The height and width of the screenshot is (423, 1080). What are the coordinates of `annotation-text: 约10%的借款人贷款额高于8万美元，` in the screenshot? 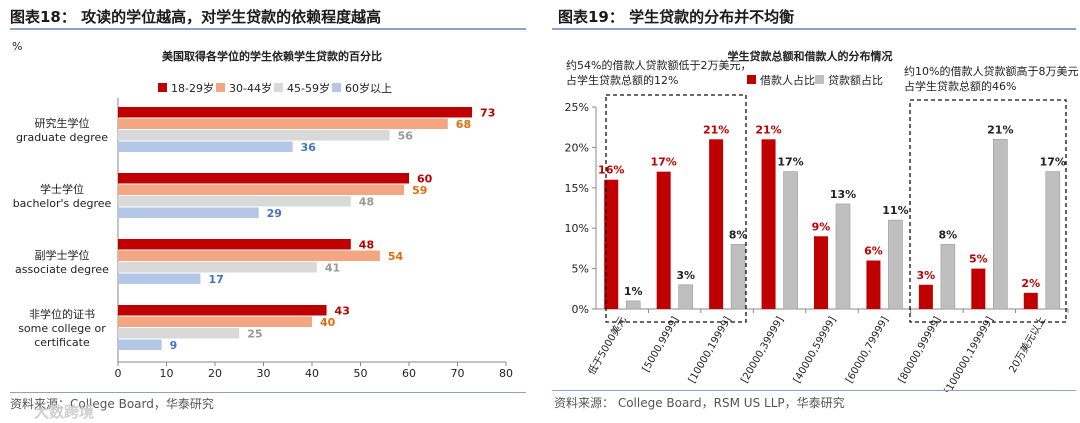 It's located at (992, 71).